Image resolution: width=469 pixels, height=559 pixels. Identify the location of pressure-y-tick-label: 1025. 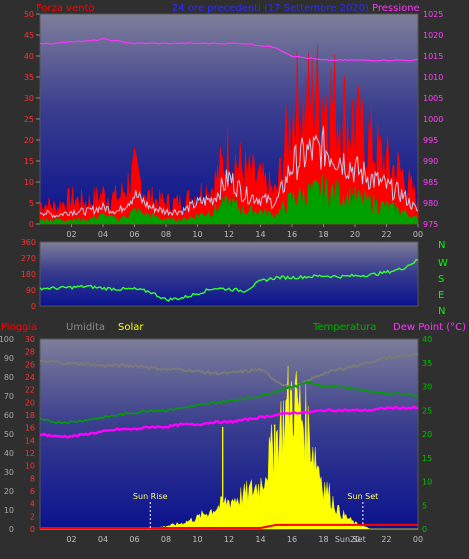
(433, 14).